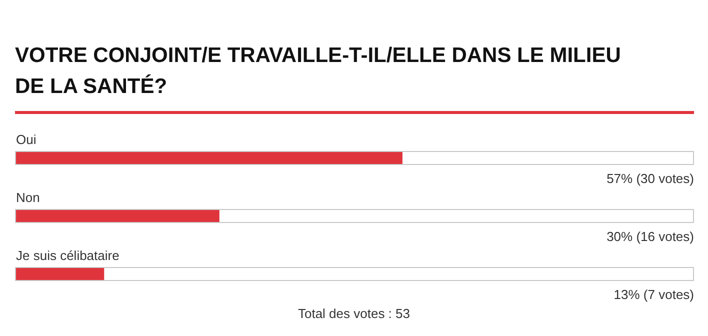  Describe the element at coordinates (28, 197) in the screenshot. I see `y-tick-label: Non` at that location.